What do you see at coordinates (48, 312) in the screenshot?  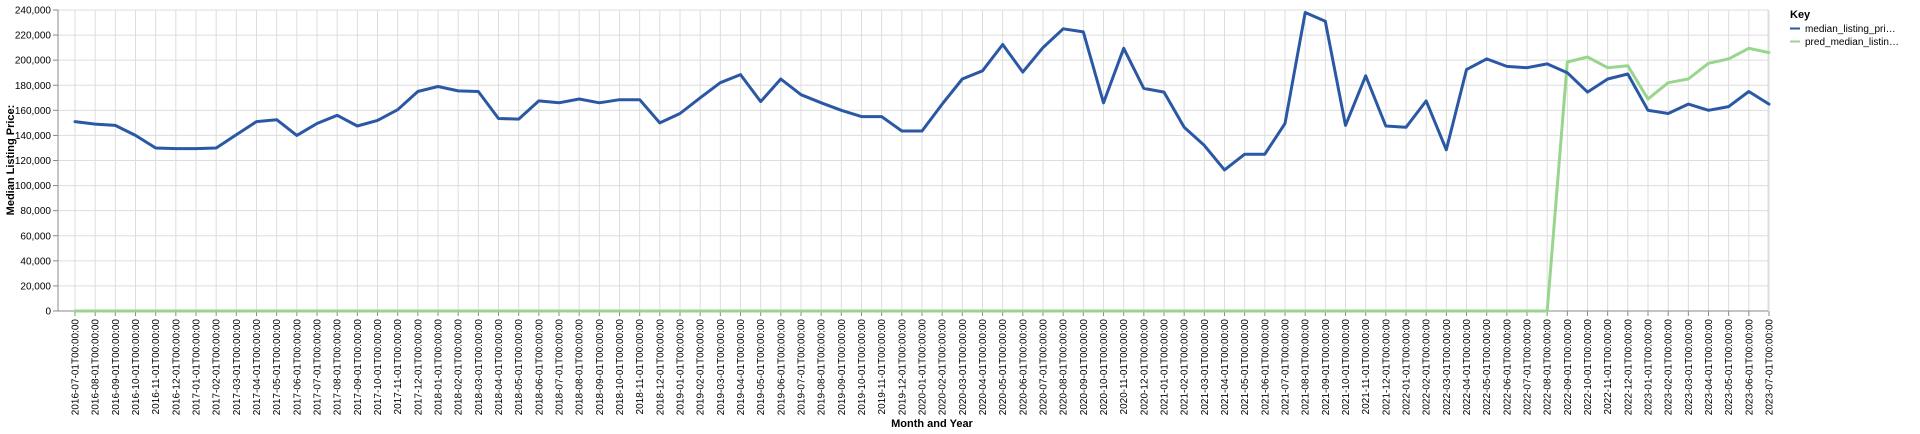 I see `y-tick-label: 0` at bounding box center [48, 312].